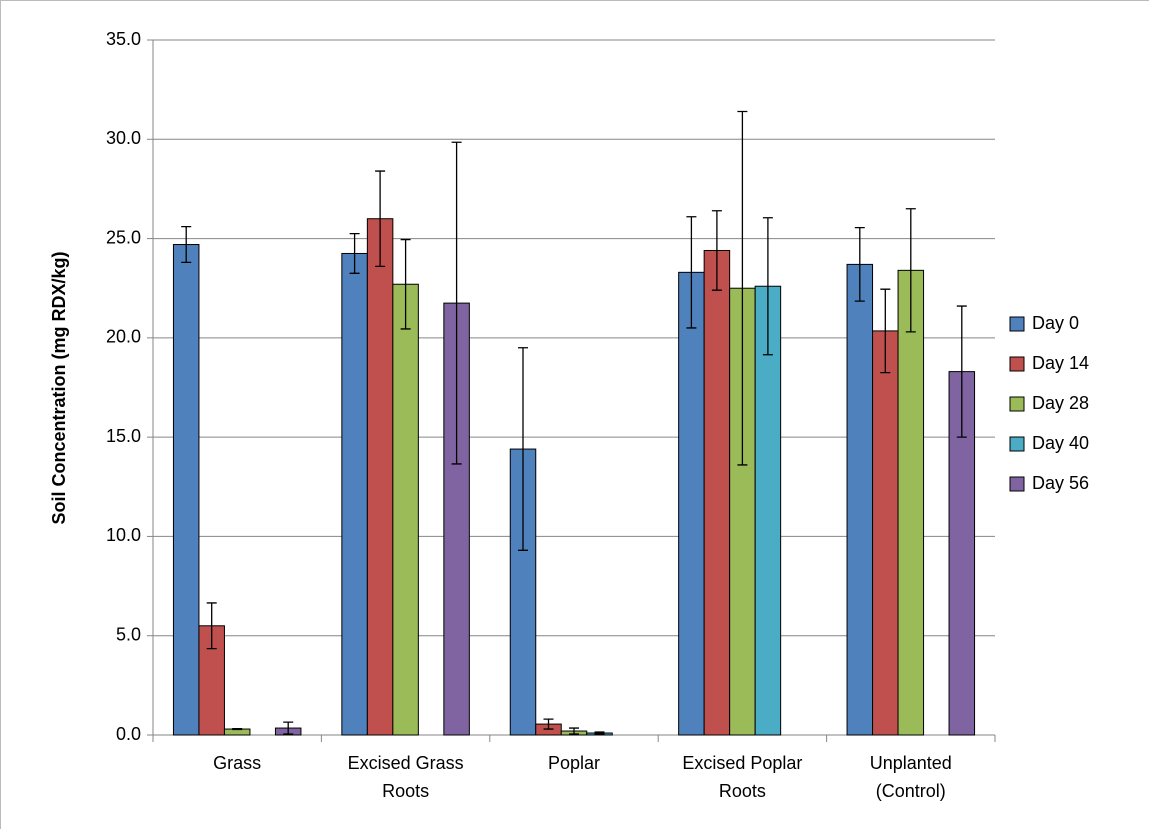 The width and height of the screenshot is (1149, 829). Describe the element at coordinates (123, 436) in the screenshot. I see `y-tick-label: 15.0` at that location.